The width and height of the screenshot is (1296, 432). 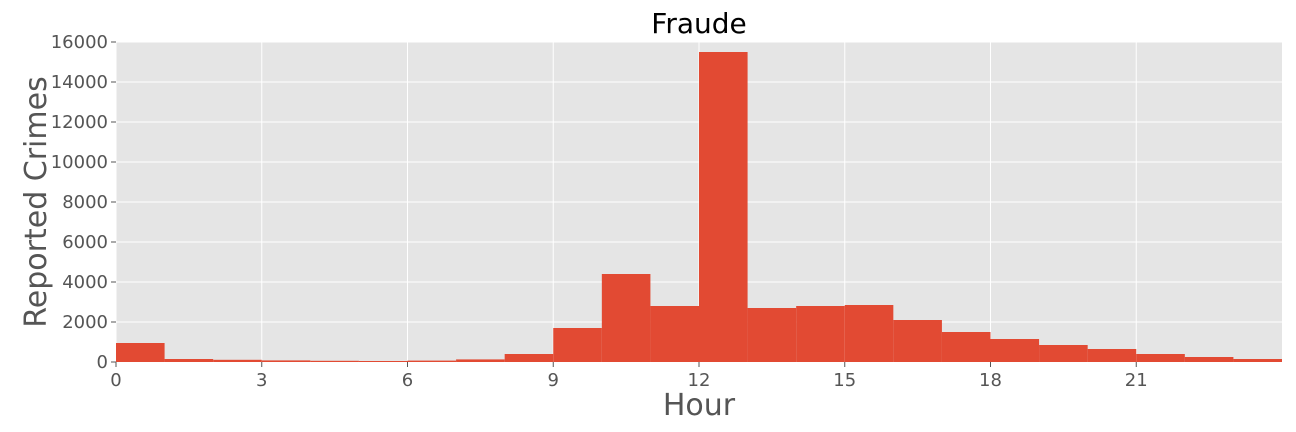 What do you see at coordinates (407, 380) in the screenshot?
I see `x-tick-label: 6` at bounding box center [407, 380].